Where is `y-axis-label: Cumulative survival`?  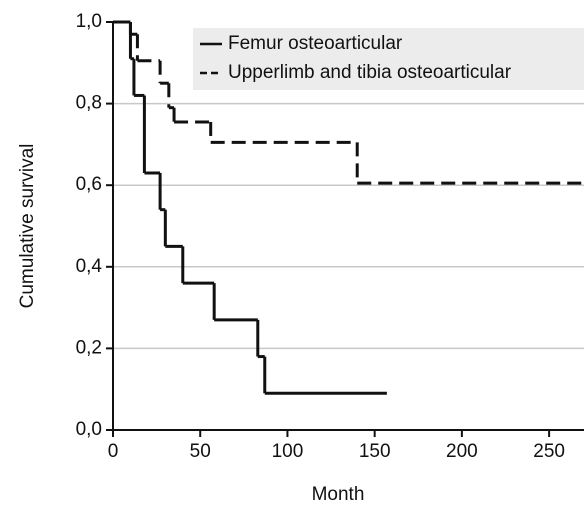
y-axis-label: Cumulative survival is located at coordinates (27, 226).